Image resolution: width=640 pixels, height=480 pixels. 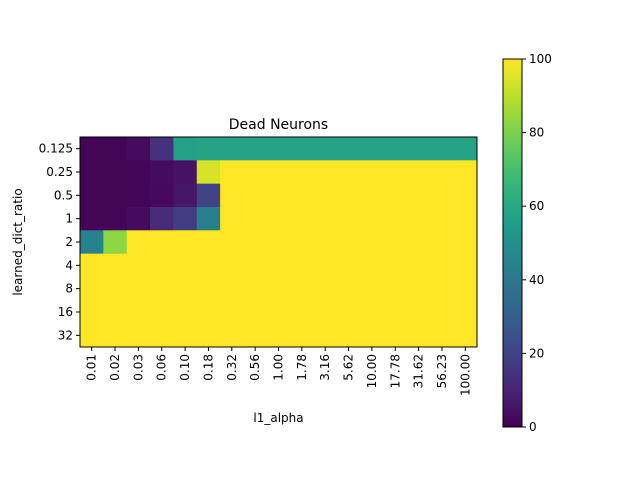 What do you see at coordinates (536, 133) in the screenshot?
I see `colorbar-tick-label: 80` at bounding box center [536, 133].